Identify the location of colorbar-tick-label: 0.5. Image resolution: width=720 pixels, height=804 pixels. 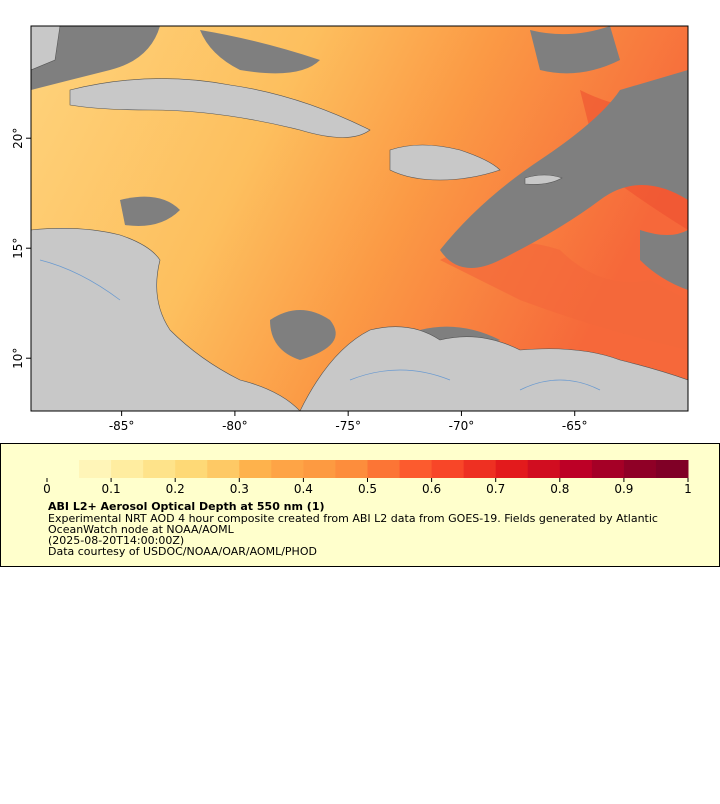
(367, 489).